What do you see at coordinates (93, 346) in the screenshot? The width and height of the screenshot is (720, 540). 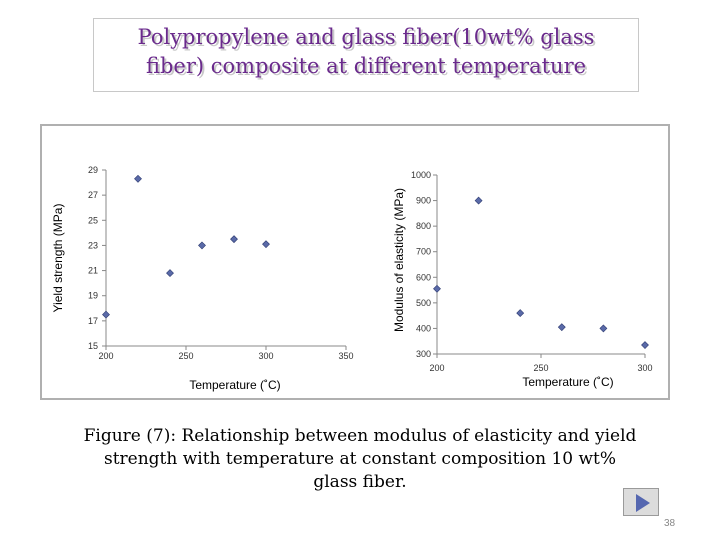 I see `chart1-y-tick-label: 15` at bounding box center [93, 346].